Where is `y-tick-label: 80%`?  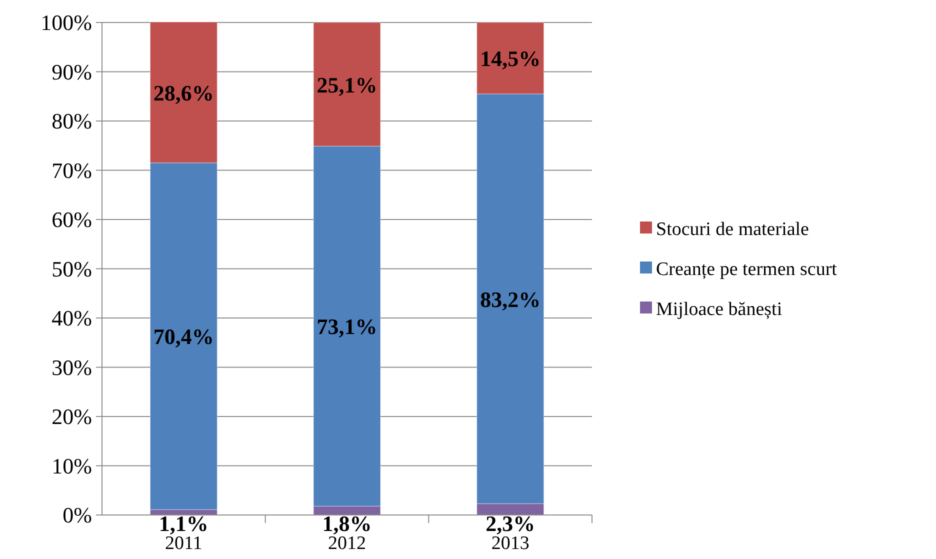
y-tick-label: 80% is located at coordinates (72, 121).